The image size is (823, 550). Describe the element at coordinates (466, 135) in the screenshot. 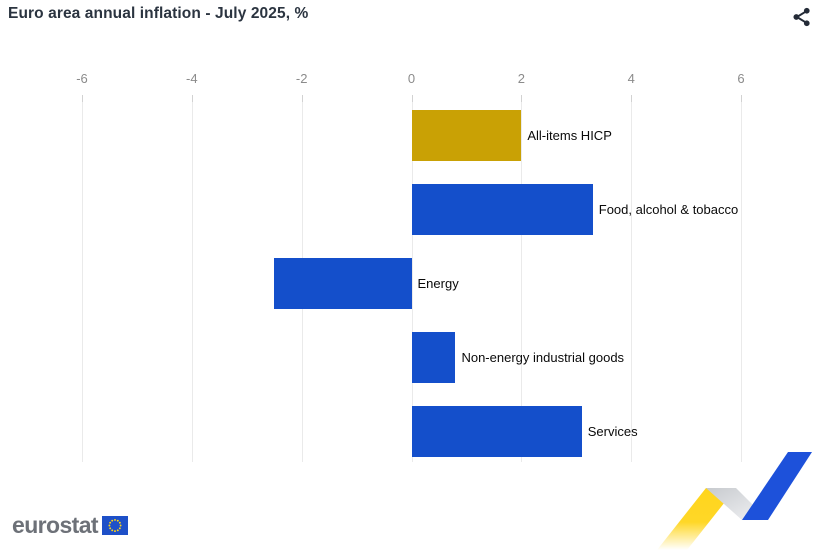

I see `bar-all-items-hicp` at that location.